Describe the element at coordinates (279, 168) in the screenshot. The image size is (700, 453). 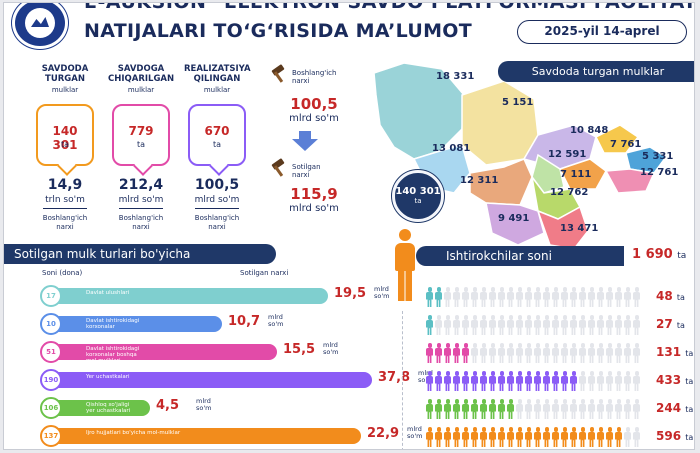
I see `auction-hammer-icon` at that location.